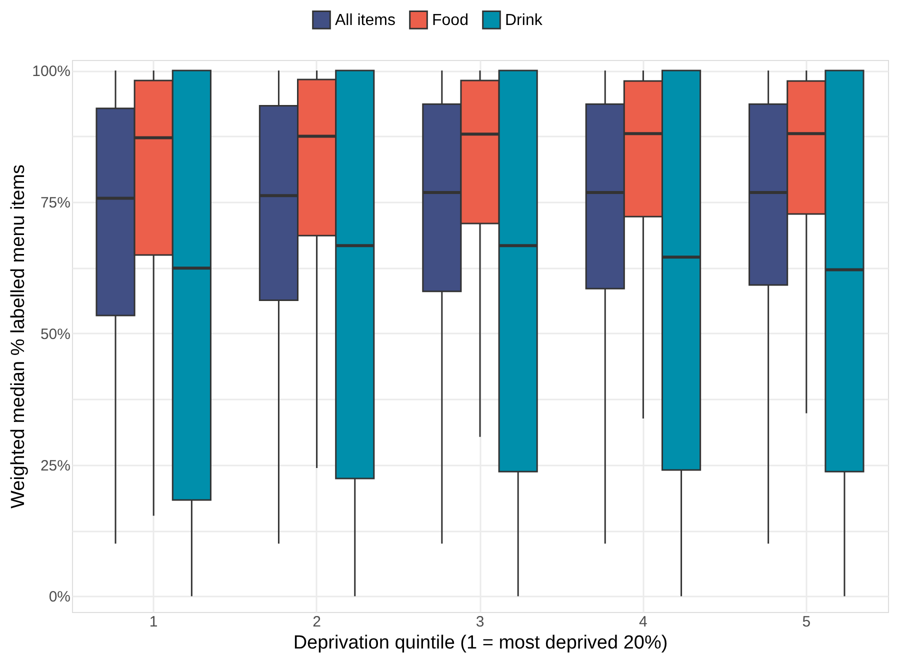 The image size is (910, 670). Describe the element at coordinates (59, 597) in the screenshot. I see `y-tick-label: 0%` at that location.